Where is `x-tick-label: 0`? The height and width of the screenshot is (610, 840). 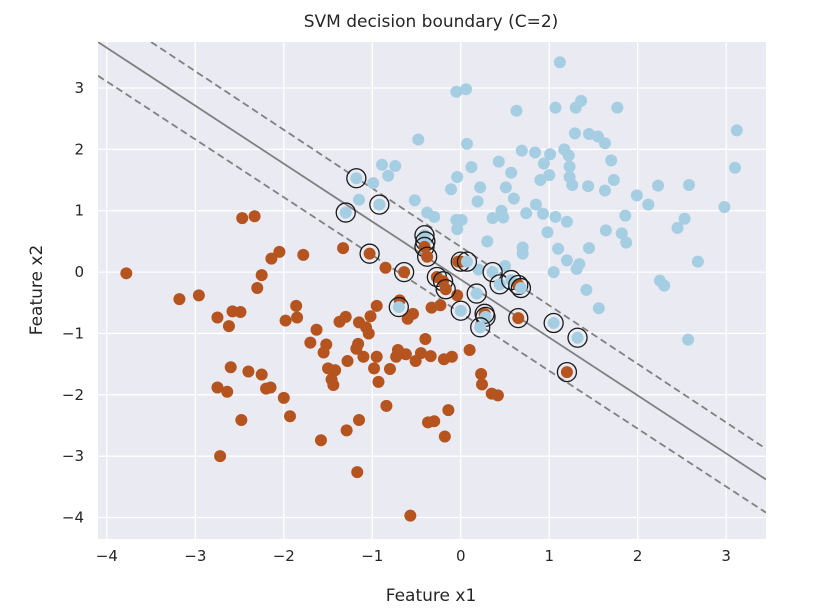
x-tick-label: 0 is located at coordinates (461, 556).